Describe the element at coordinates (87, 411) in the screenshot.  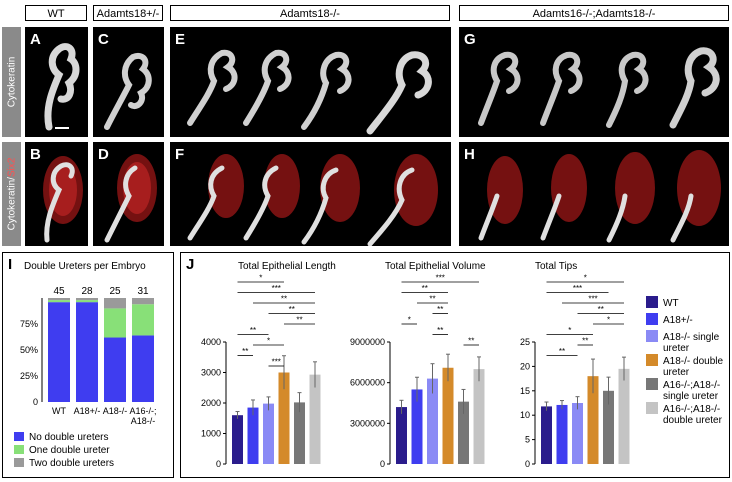
I see `chart-i-xtick: A18+/-` at that location.